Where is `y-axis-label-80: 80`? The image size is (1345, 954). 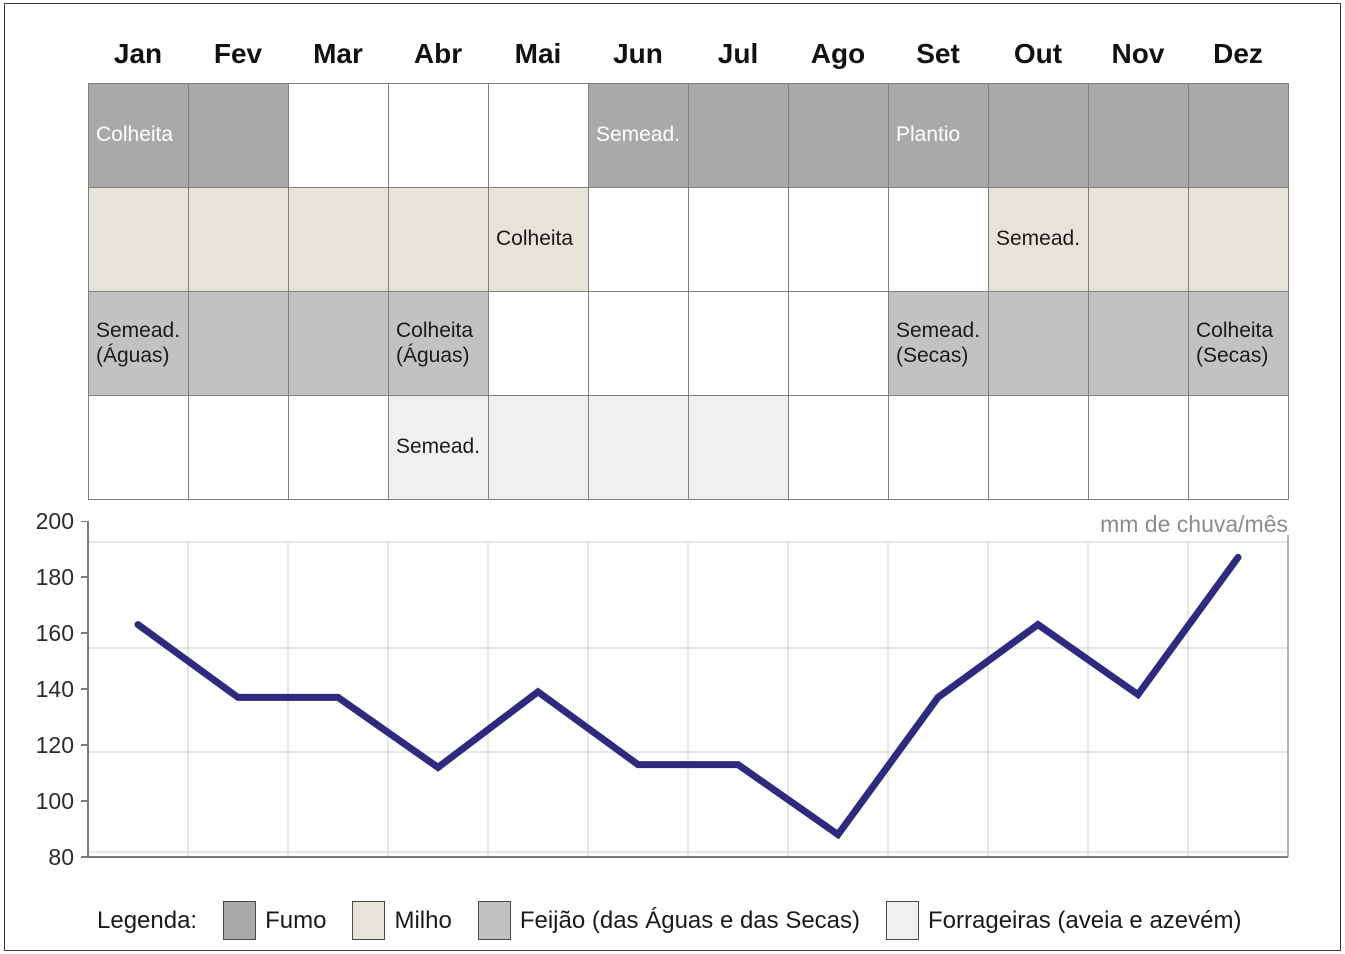 y-axis-label-80: 80 is located at coordinates (61, 857).